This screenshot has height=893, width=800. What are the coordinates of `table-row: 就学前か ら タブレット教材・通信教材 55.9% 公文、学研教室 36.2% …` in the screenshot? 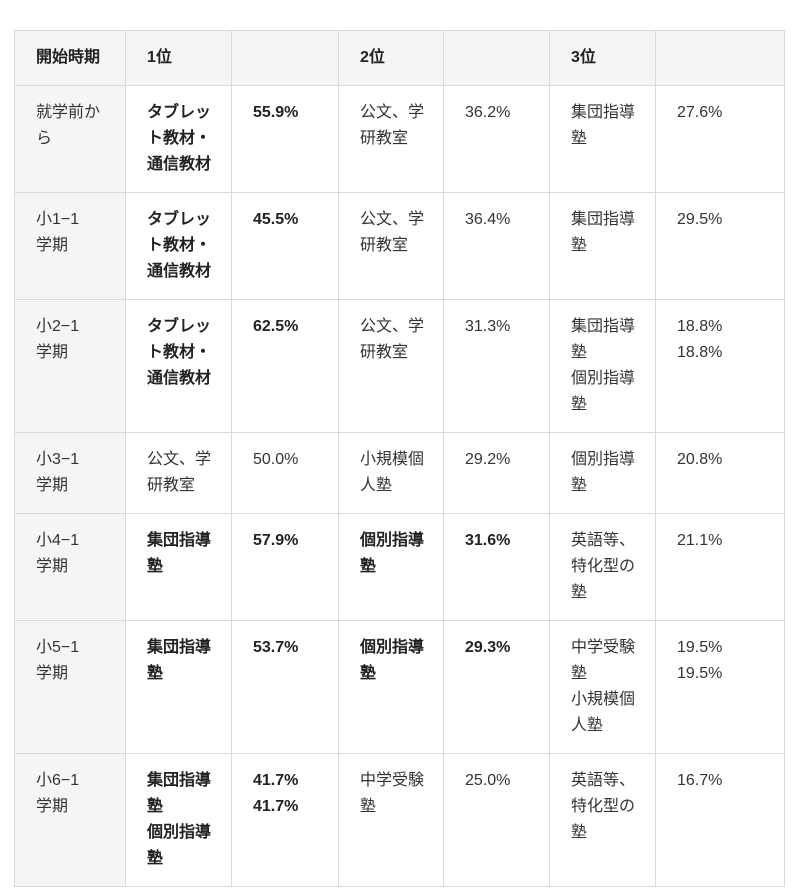 It's located at (399, 139).